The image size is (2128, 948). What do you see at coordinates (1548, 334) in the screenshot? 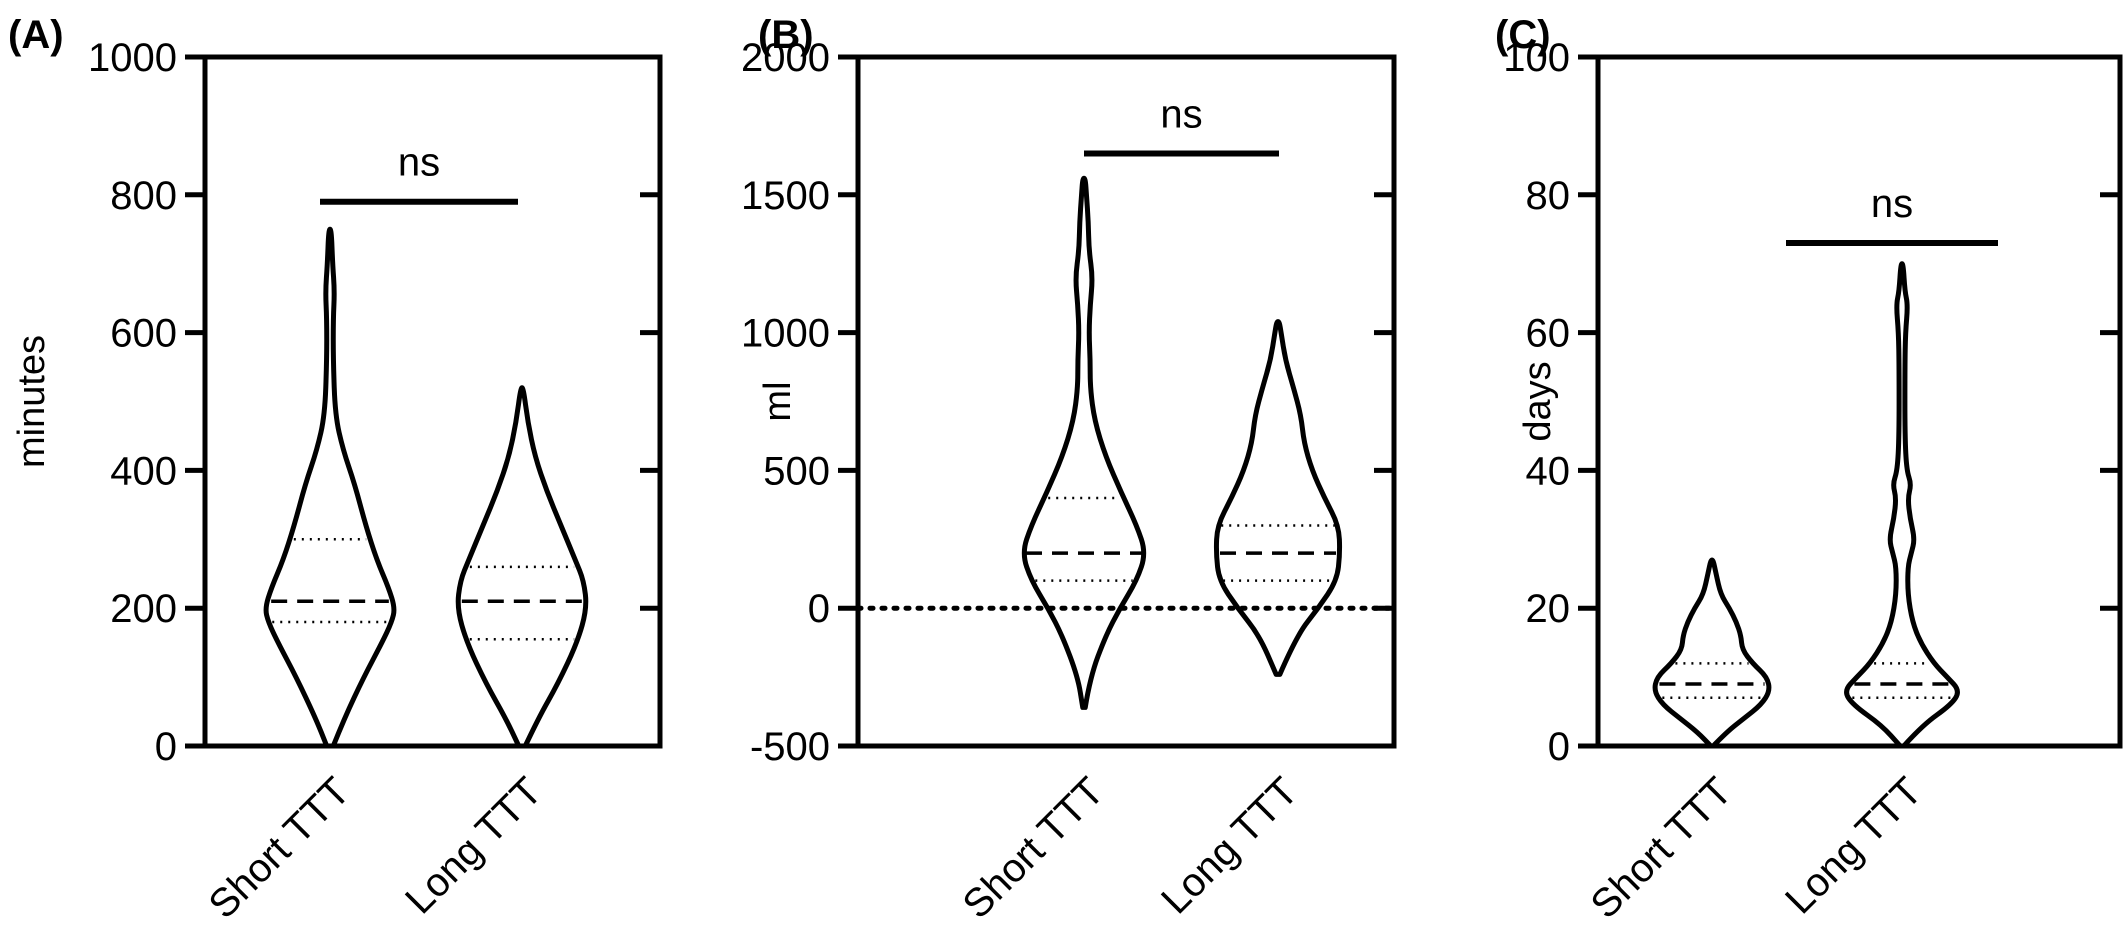
I see `y-tick-label: 60` at bounding box center [1548, 334].